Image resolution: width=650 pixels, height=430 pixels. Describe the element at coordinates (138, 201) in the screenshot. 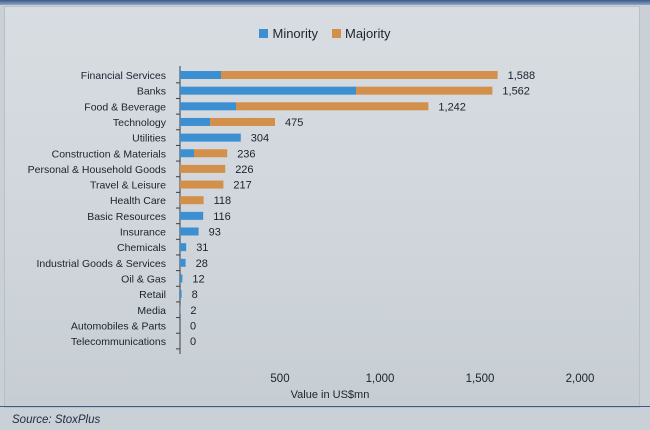

I see `category-label: Health Care` at that location.